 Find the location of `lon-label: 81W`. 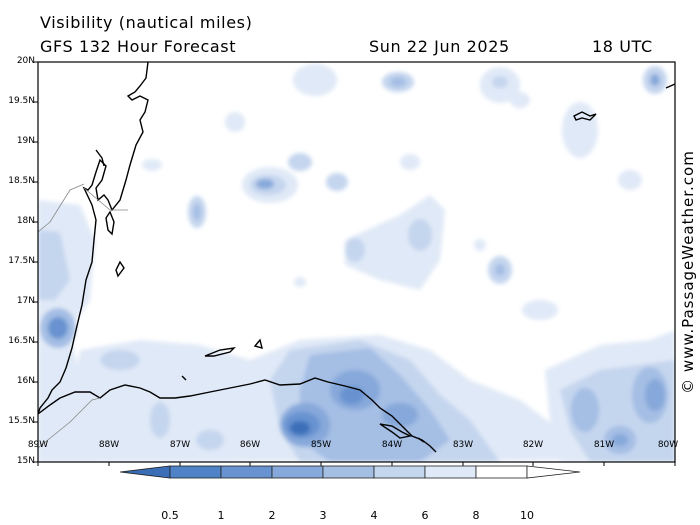

lon-label: 81W is located at coordinates (604, 445).